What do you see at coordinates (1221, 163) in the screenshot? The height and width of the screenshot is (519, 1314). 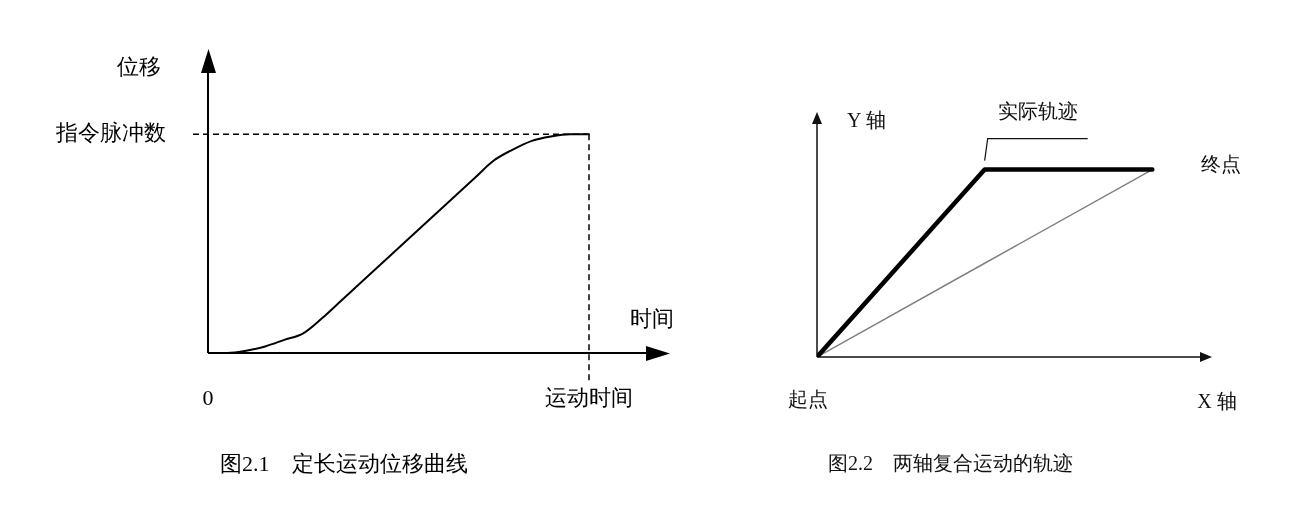 I see `text: 终点` at bounding box center [1221, 163].